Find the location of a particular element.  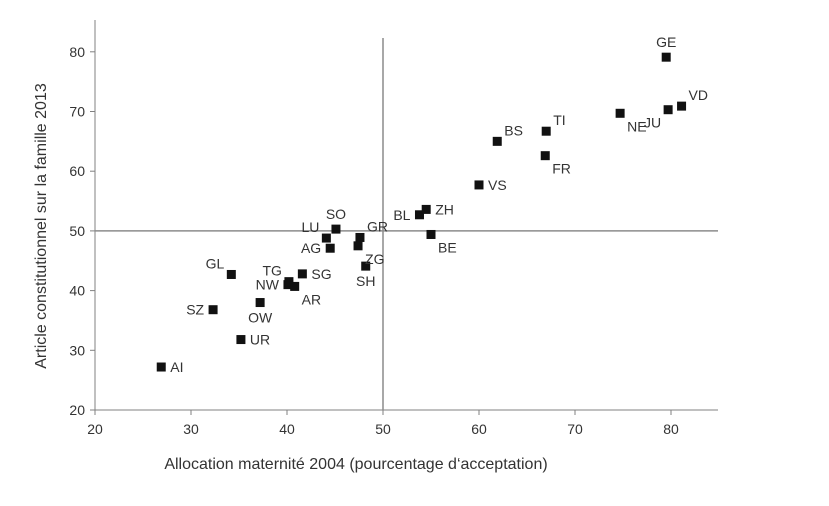

y-tick-label: 20 is located at coordinates (77, 410).